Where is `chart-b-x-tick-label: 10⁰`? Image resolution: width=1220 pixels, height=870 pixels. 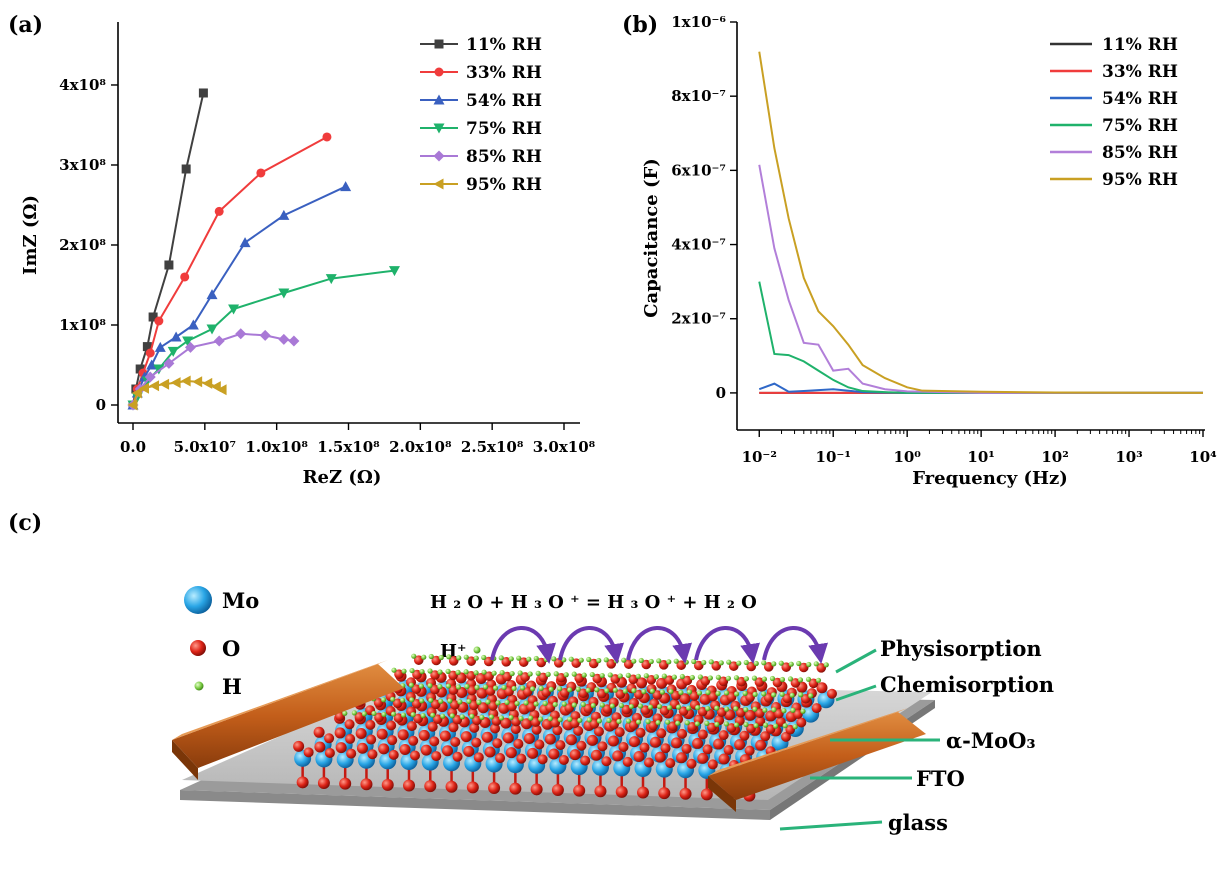
chart-b-x-tick-label: 10⁰ is located at coordinates (907, 457).